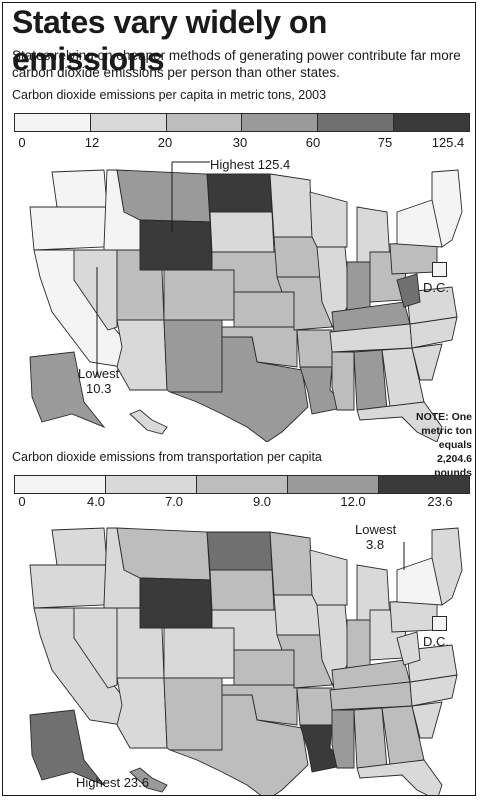  Describe the element at coordinates (112, 782) in the screenshot. I see `map2-highest-label: Highest 23.6` at that location.